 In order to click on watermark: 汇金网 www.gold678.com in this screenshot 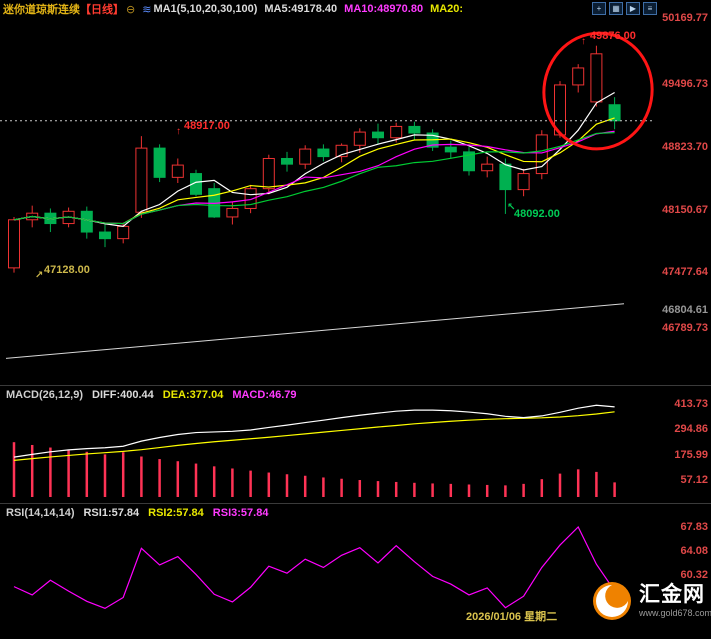, I will do `click(651, 601)`.